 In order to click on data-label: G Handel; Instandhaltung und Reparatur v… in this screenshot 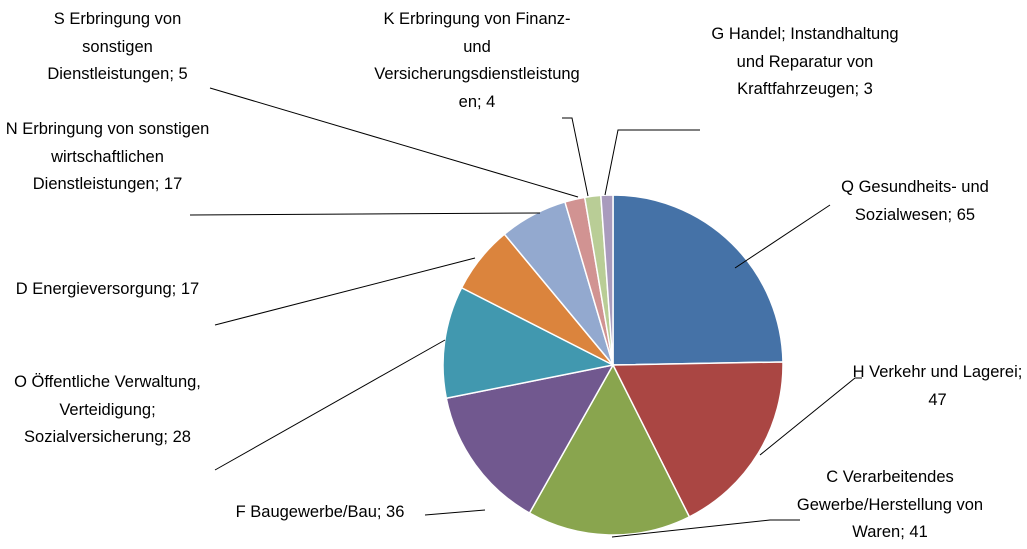, I will do `click(805, 61)`.